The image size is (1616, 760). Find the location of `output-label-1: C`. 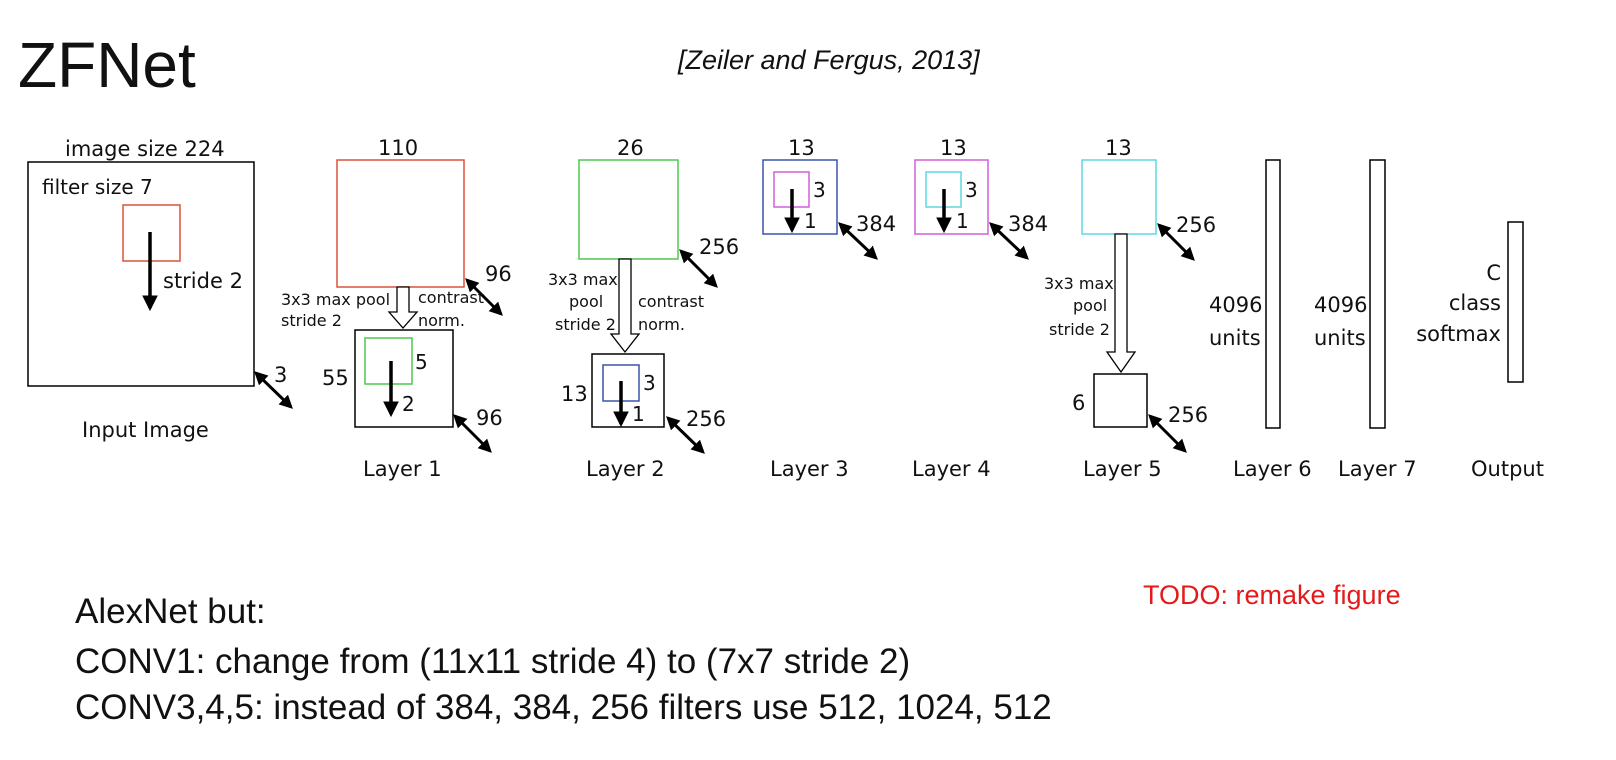

output-label-1: C is located at coordinates (1493, 273).